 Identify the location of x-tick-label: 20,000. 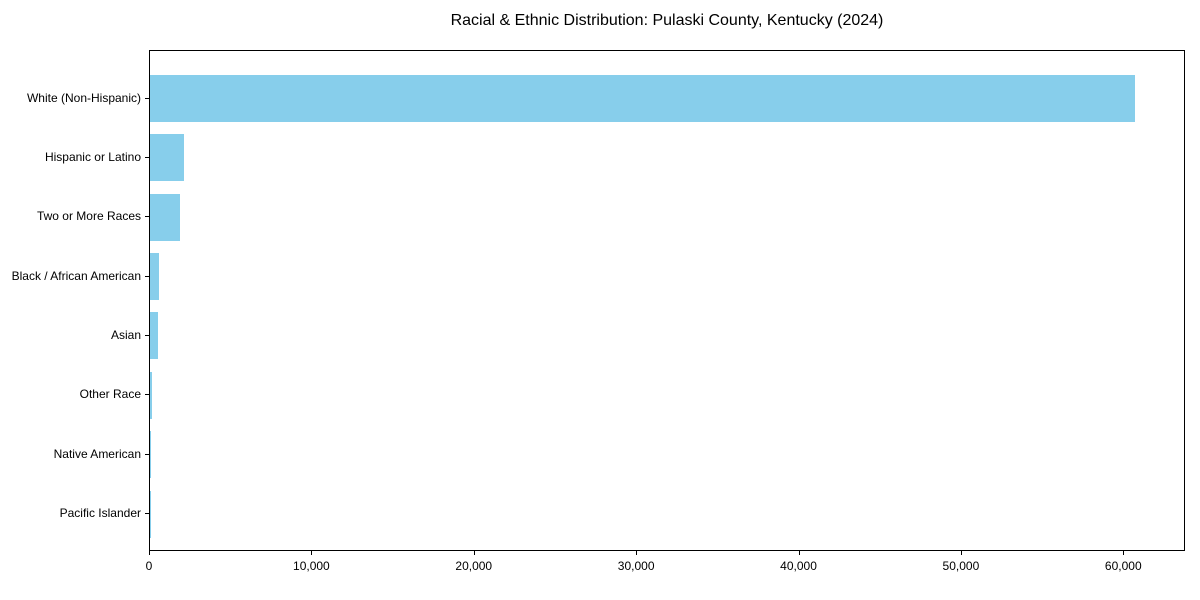
(474, 566).